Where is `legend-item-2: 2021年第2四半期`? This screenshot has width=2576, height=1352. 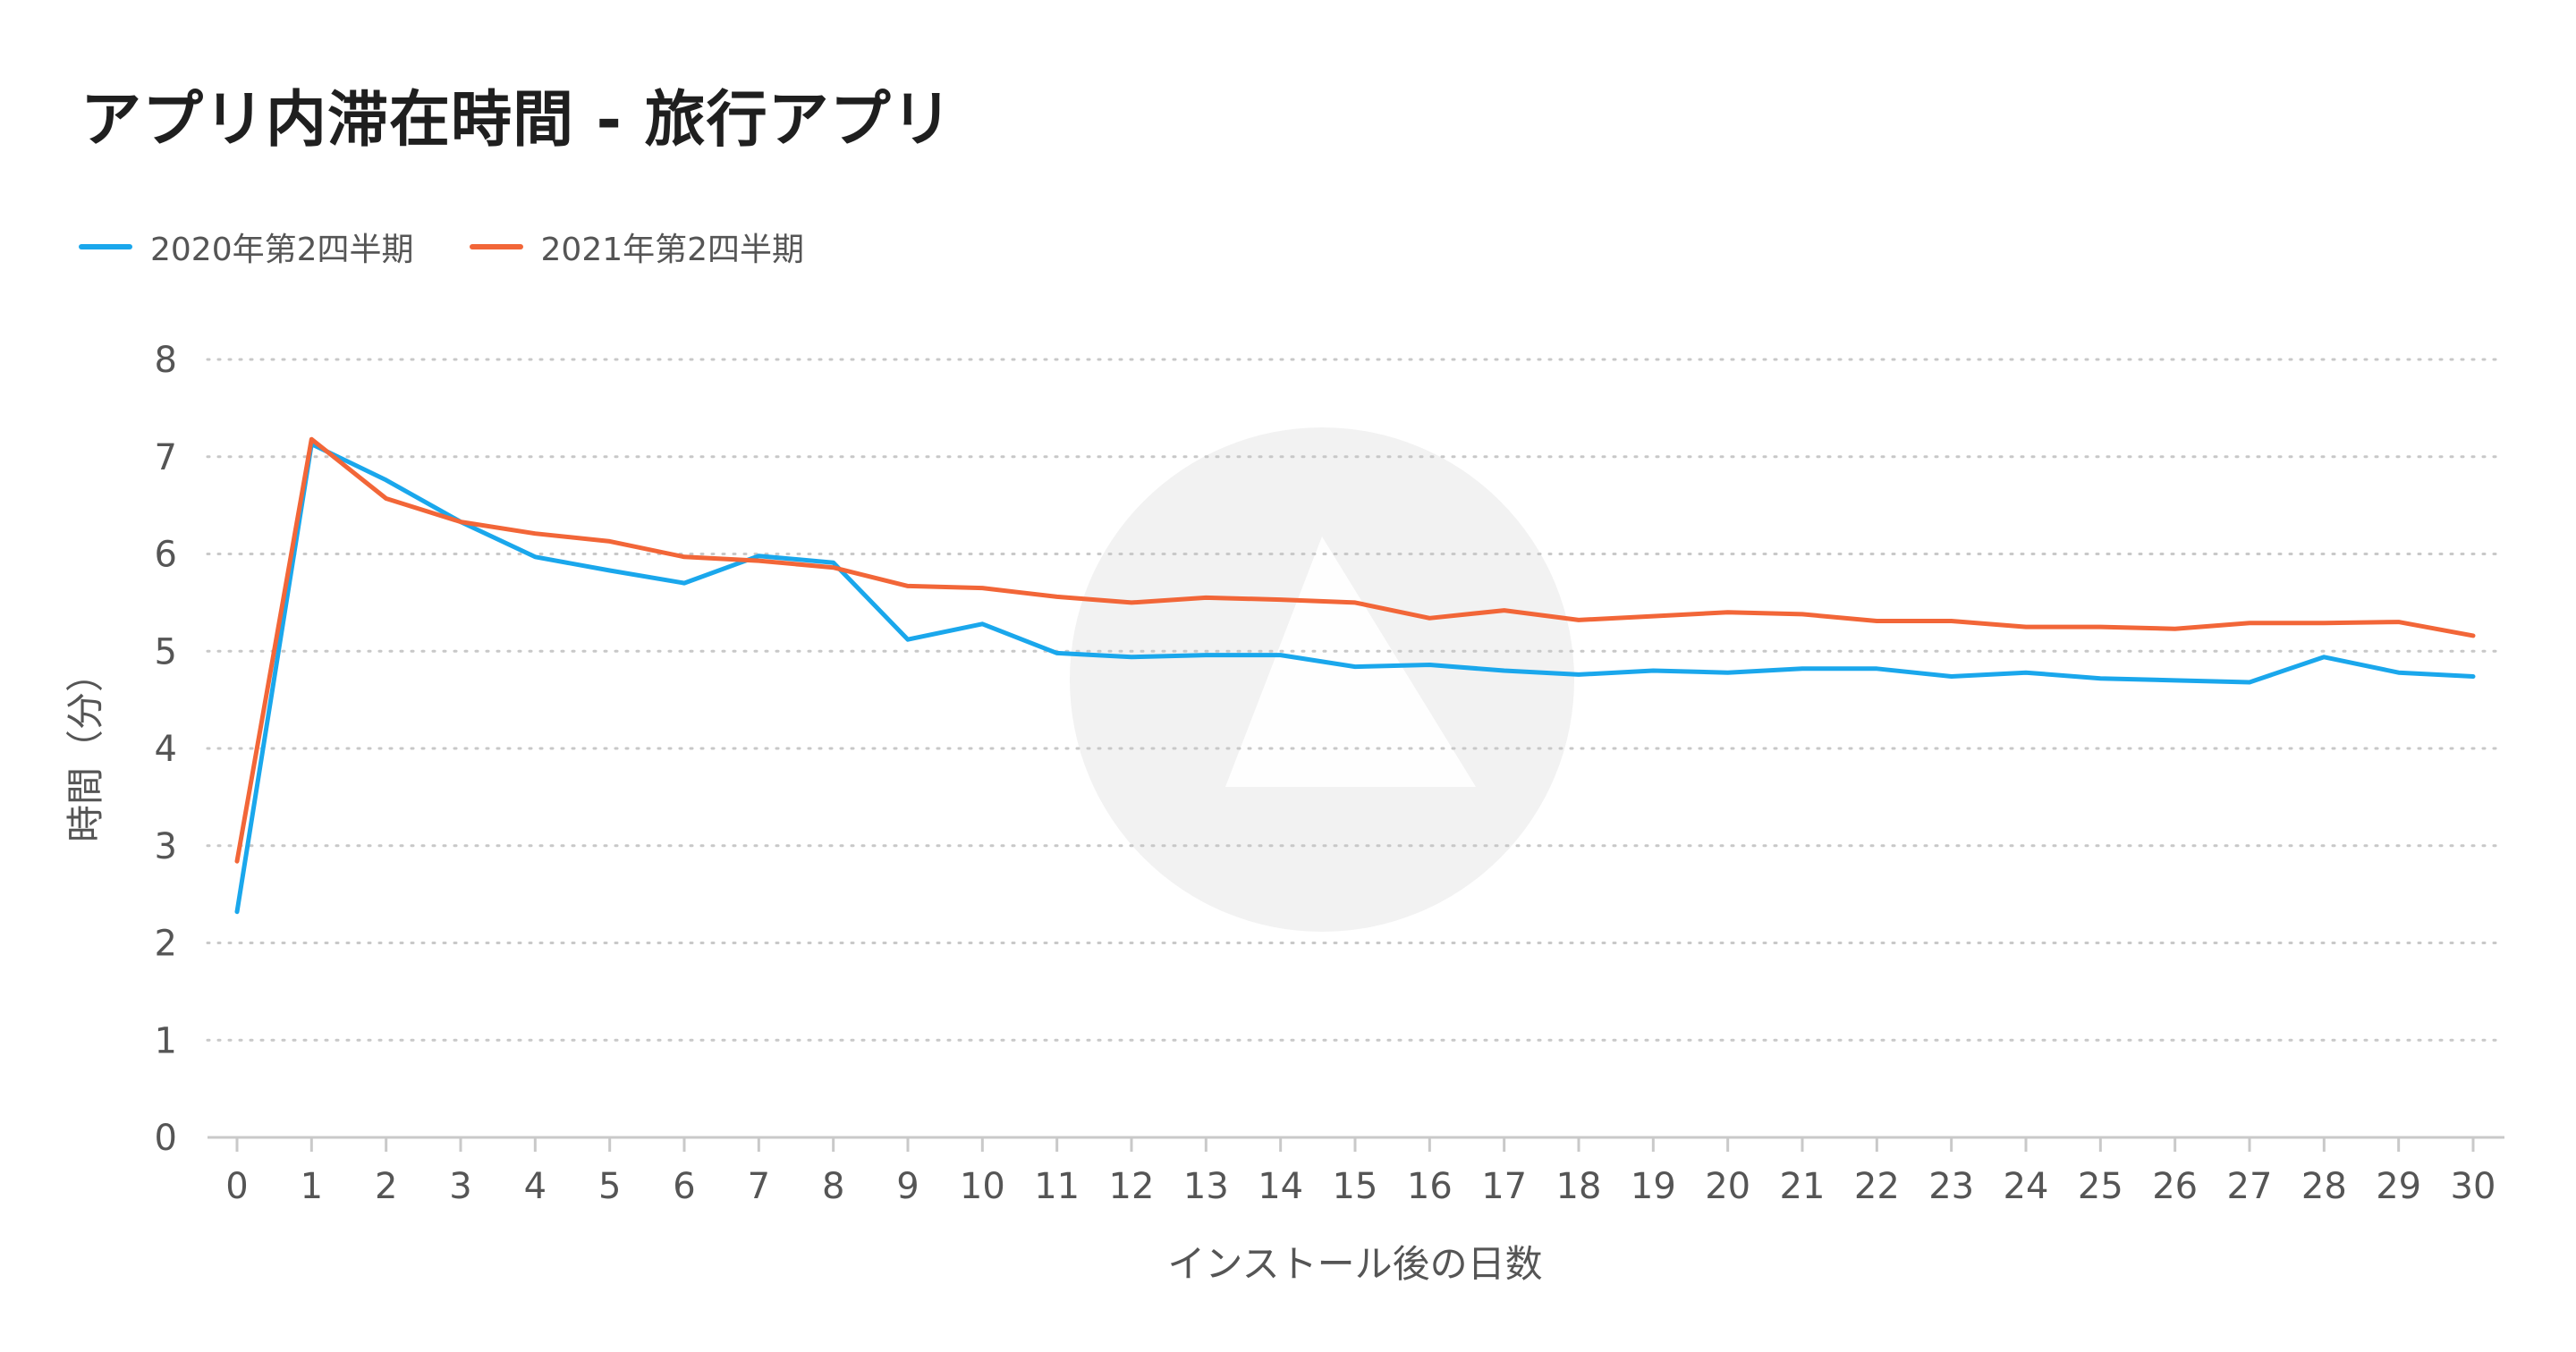 legend-item-2: 2021年第2四半期 is located at coordinates (637, 247).